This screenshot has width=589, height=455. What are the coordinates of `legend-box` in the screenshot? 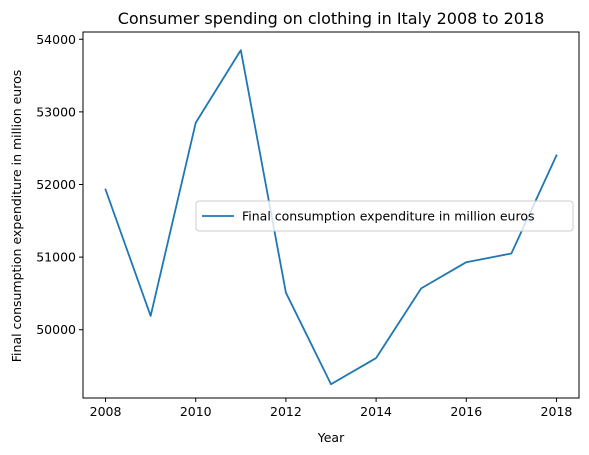 It's located at (384, 216).